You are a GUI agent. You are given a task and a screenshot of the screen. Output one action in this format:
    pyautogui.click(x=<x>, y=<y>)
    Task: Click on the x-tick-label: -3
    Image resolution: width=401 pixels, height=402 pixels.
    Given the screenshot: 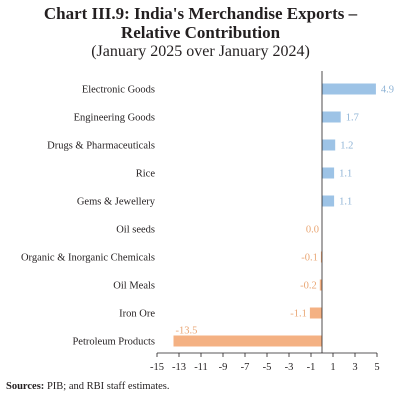 What is the action you would take?
    pyautogui.click(x=289, y=367)
    